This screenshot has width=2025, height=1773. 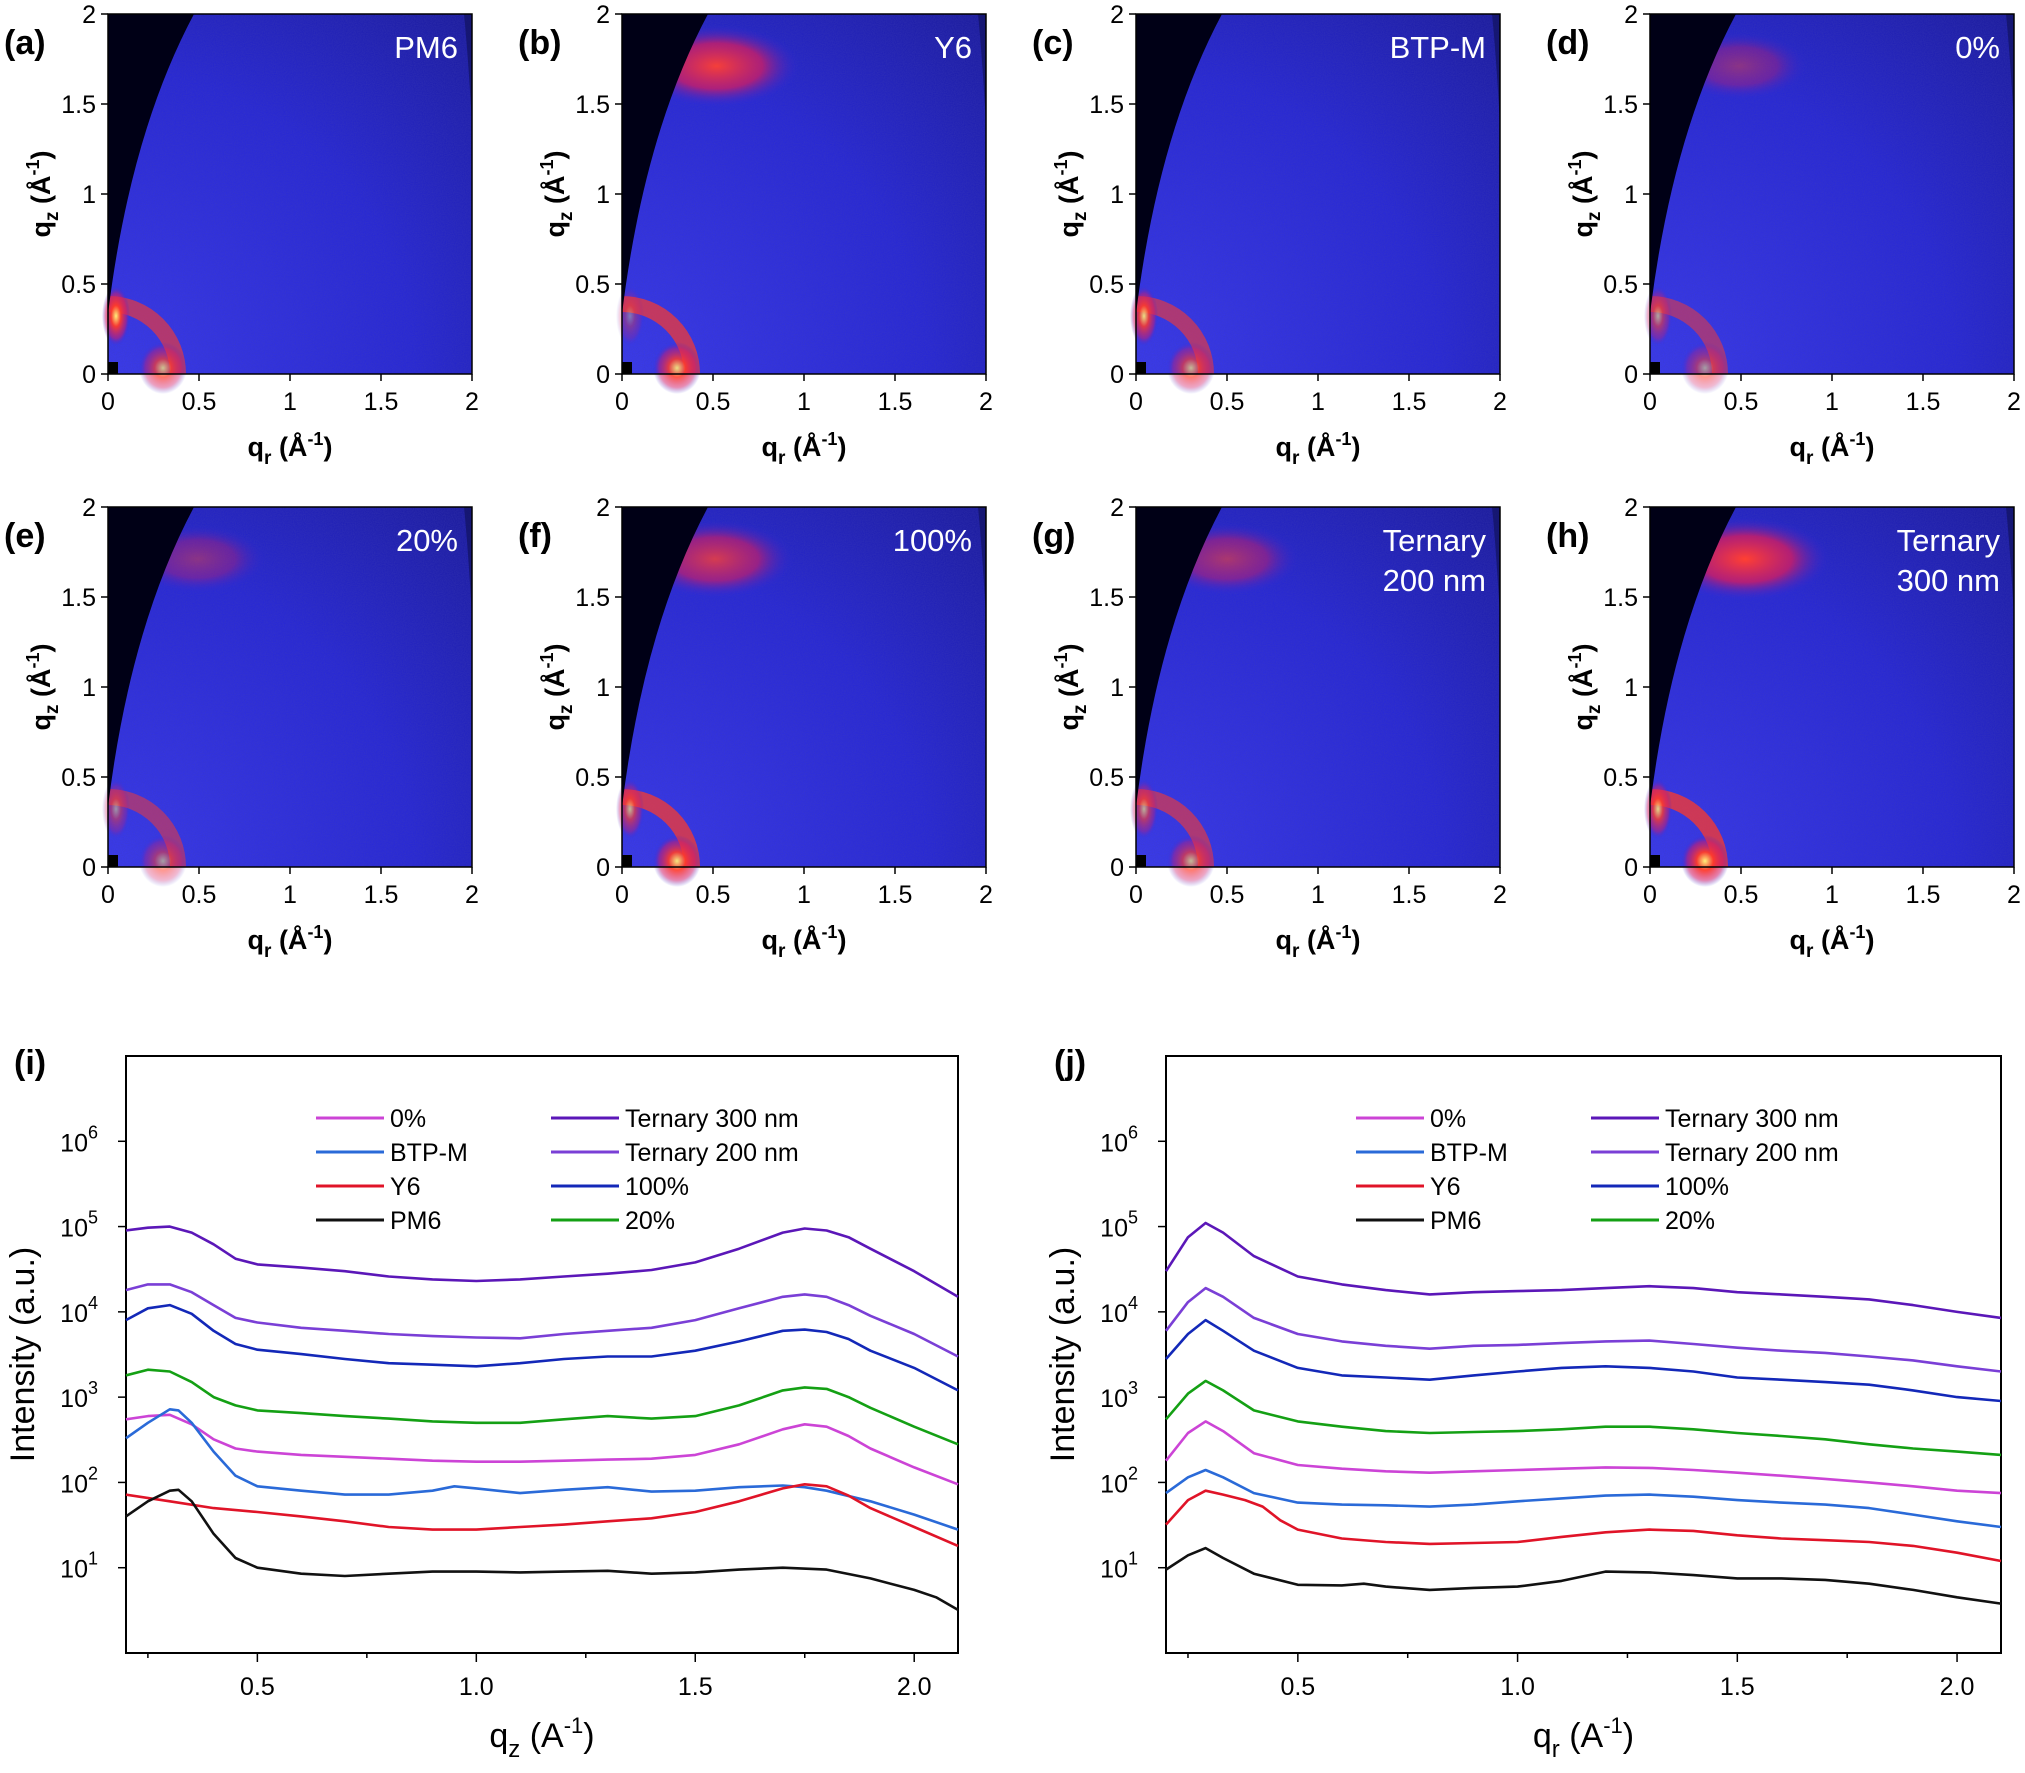 I want to click on series-line-ternary-200-nm, so click(x=1583, y=1329).